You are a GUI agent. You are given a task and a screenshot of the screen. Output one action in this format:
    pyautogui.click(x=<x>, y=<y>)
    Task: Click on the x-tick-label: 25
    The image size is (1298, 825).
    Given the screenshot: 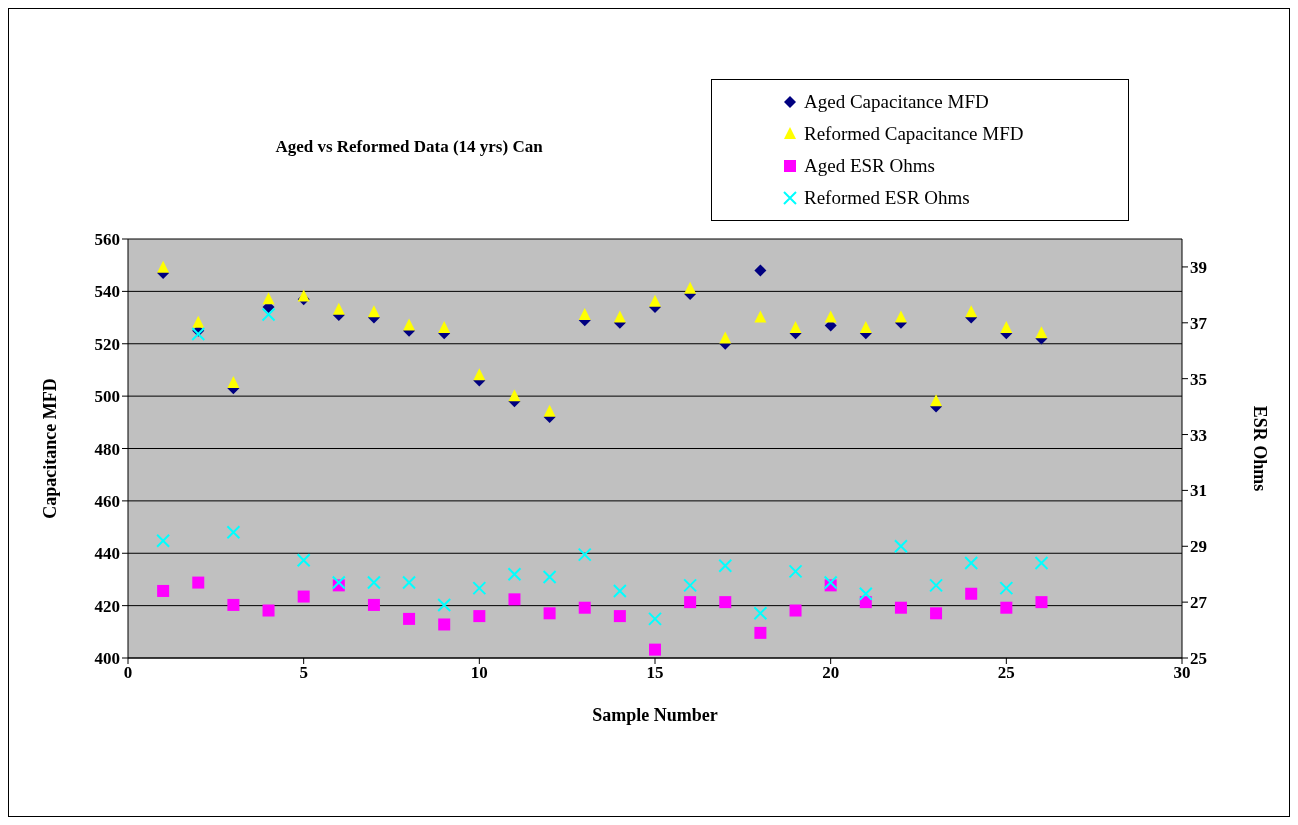 What is the action you would take?
    pyautogui.click(x=1006, y=673)
    